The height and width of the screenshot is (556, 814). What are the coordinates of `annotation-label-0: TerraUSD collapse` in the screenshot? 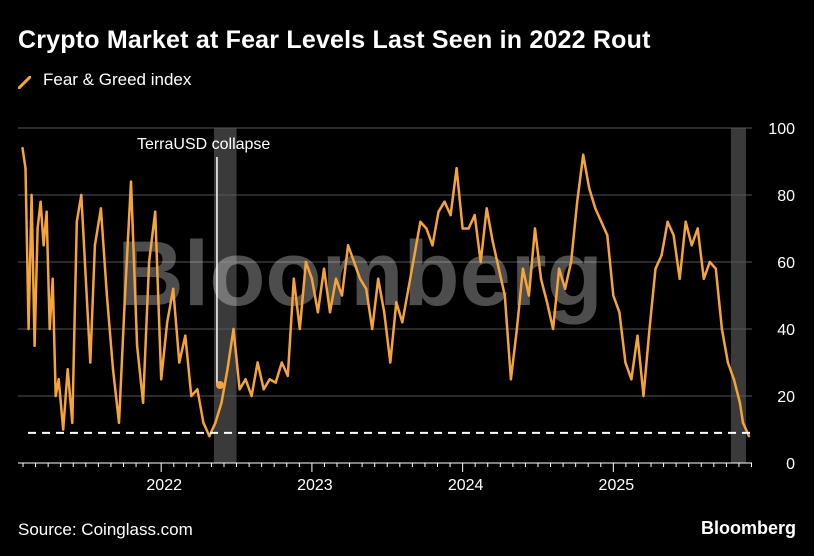 It's located at (203, 144).